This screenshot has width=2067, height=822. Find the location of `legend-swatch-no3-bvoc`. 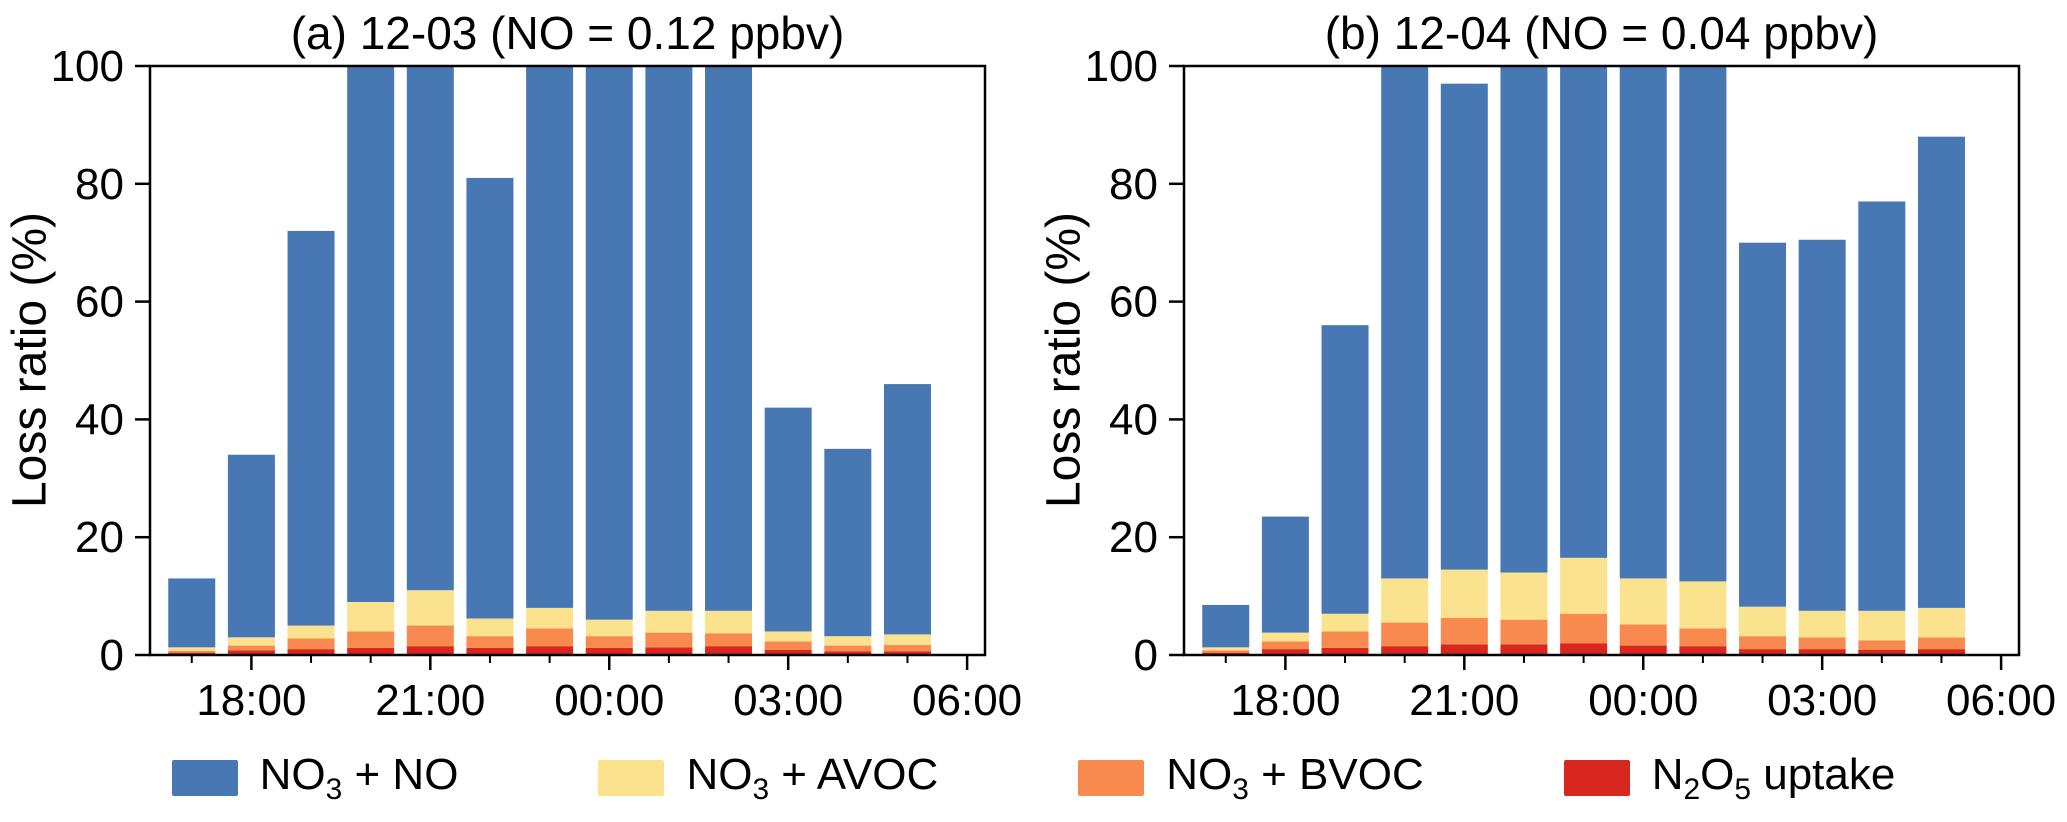

legend-swatch-no3-bvoc is located at coordinates (1111, 777).